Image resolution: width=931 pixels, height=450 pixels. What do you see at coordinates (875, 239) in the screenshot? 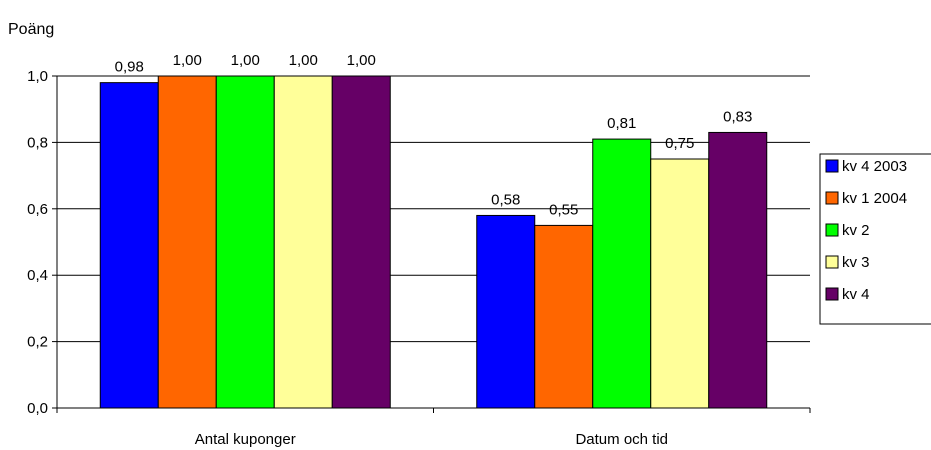
I see `legend: kv 4 2003 kv 1 2004 kv 2 kv 3 kv 4` at bounding box center [875, 239].